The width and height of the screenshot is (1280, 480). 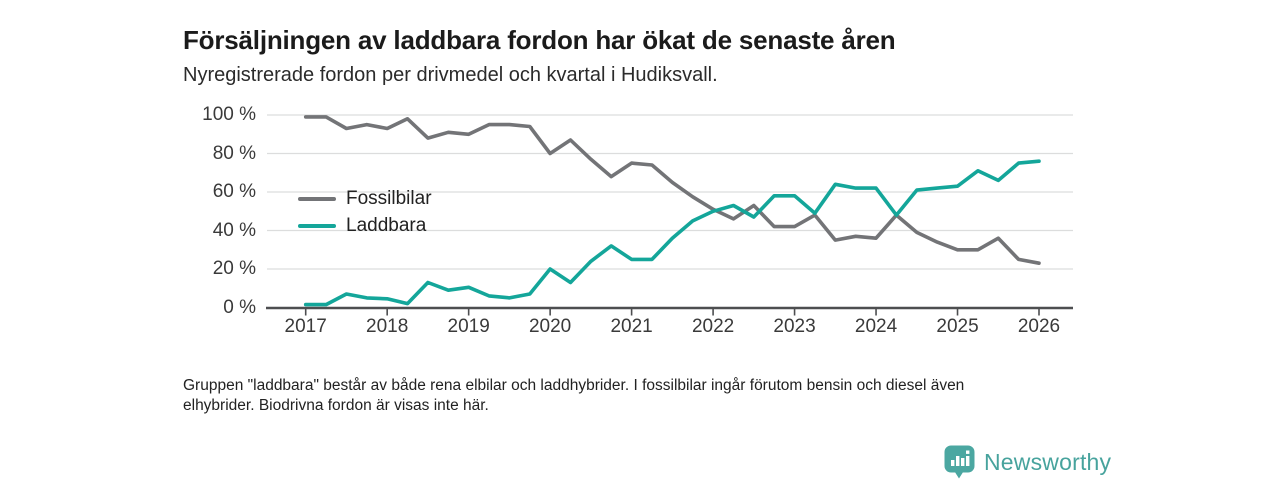 What do you see at coordinates (229, 114) in the screenshot?
I see `y-axis-label-100: 100 %` at bounding box center [229, 114].